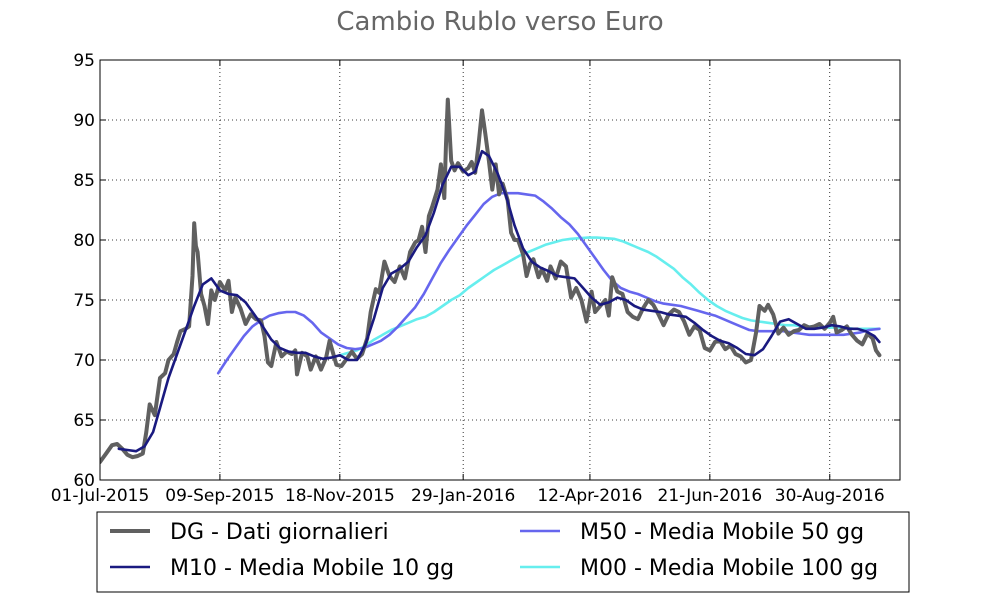 The width and height of the screenshot is (1000, 600). Describe the element at coordinates (340, 496) in the screenshot. I see `x-tick-label: 18-Nov-2015` at that location.